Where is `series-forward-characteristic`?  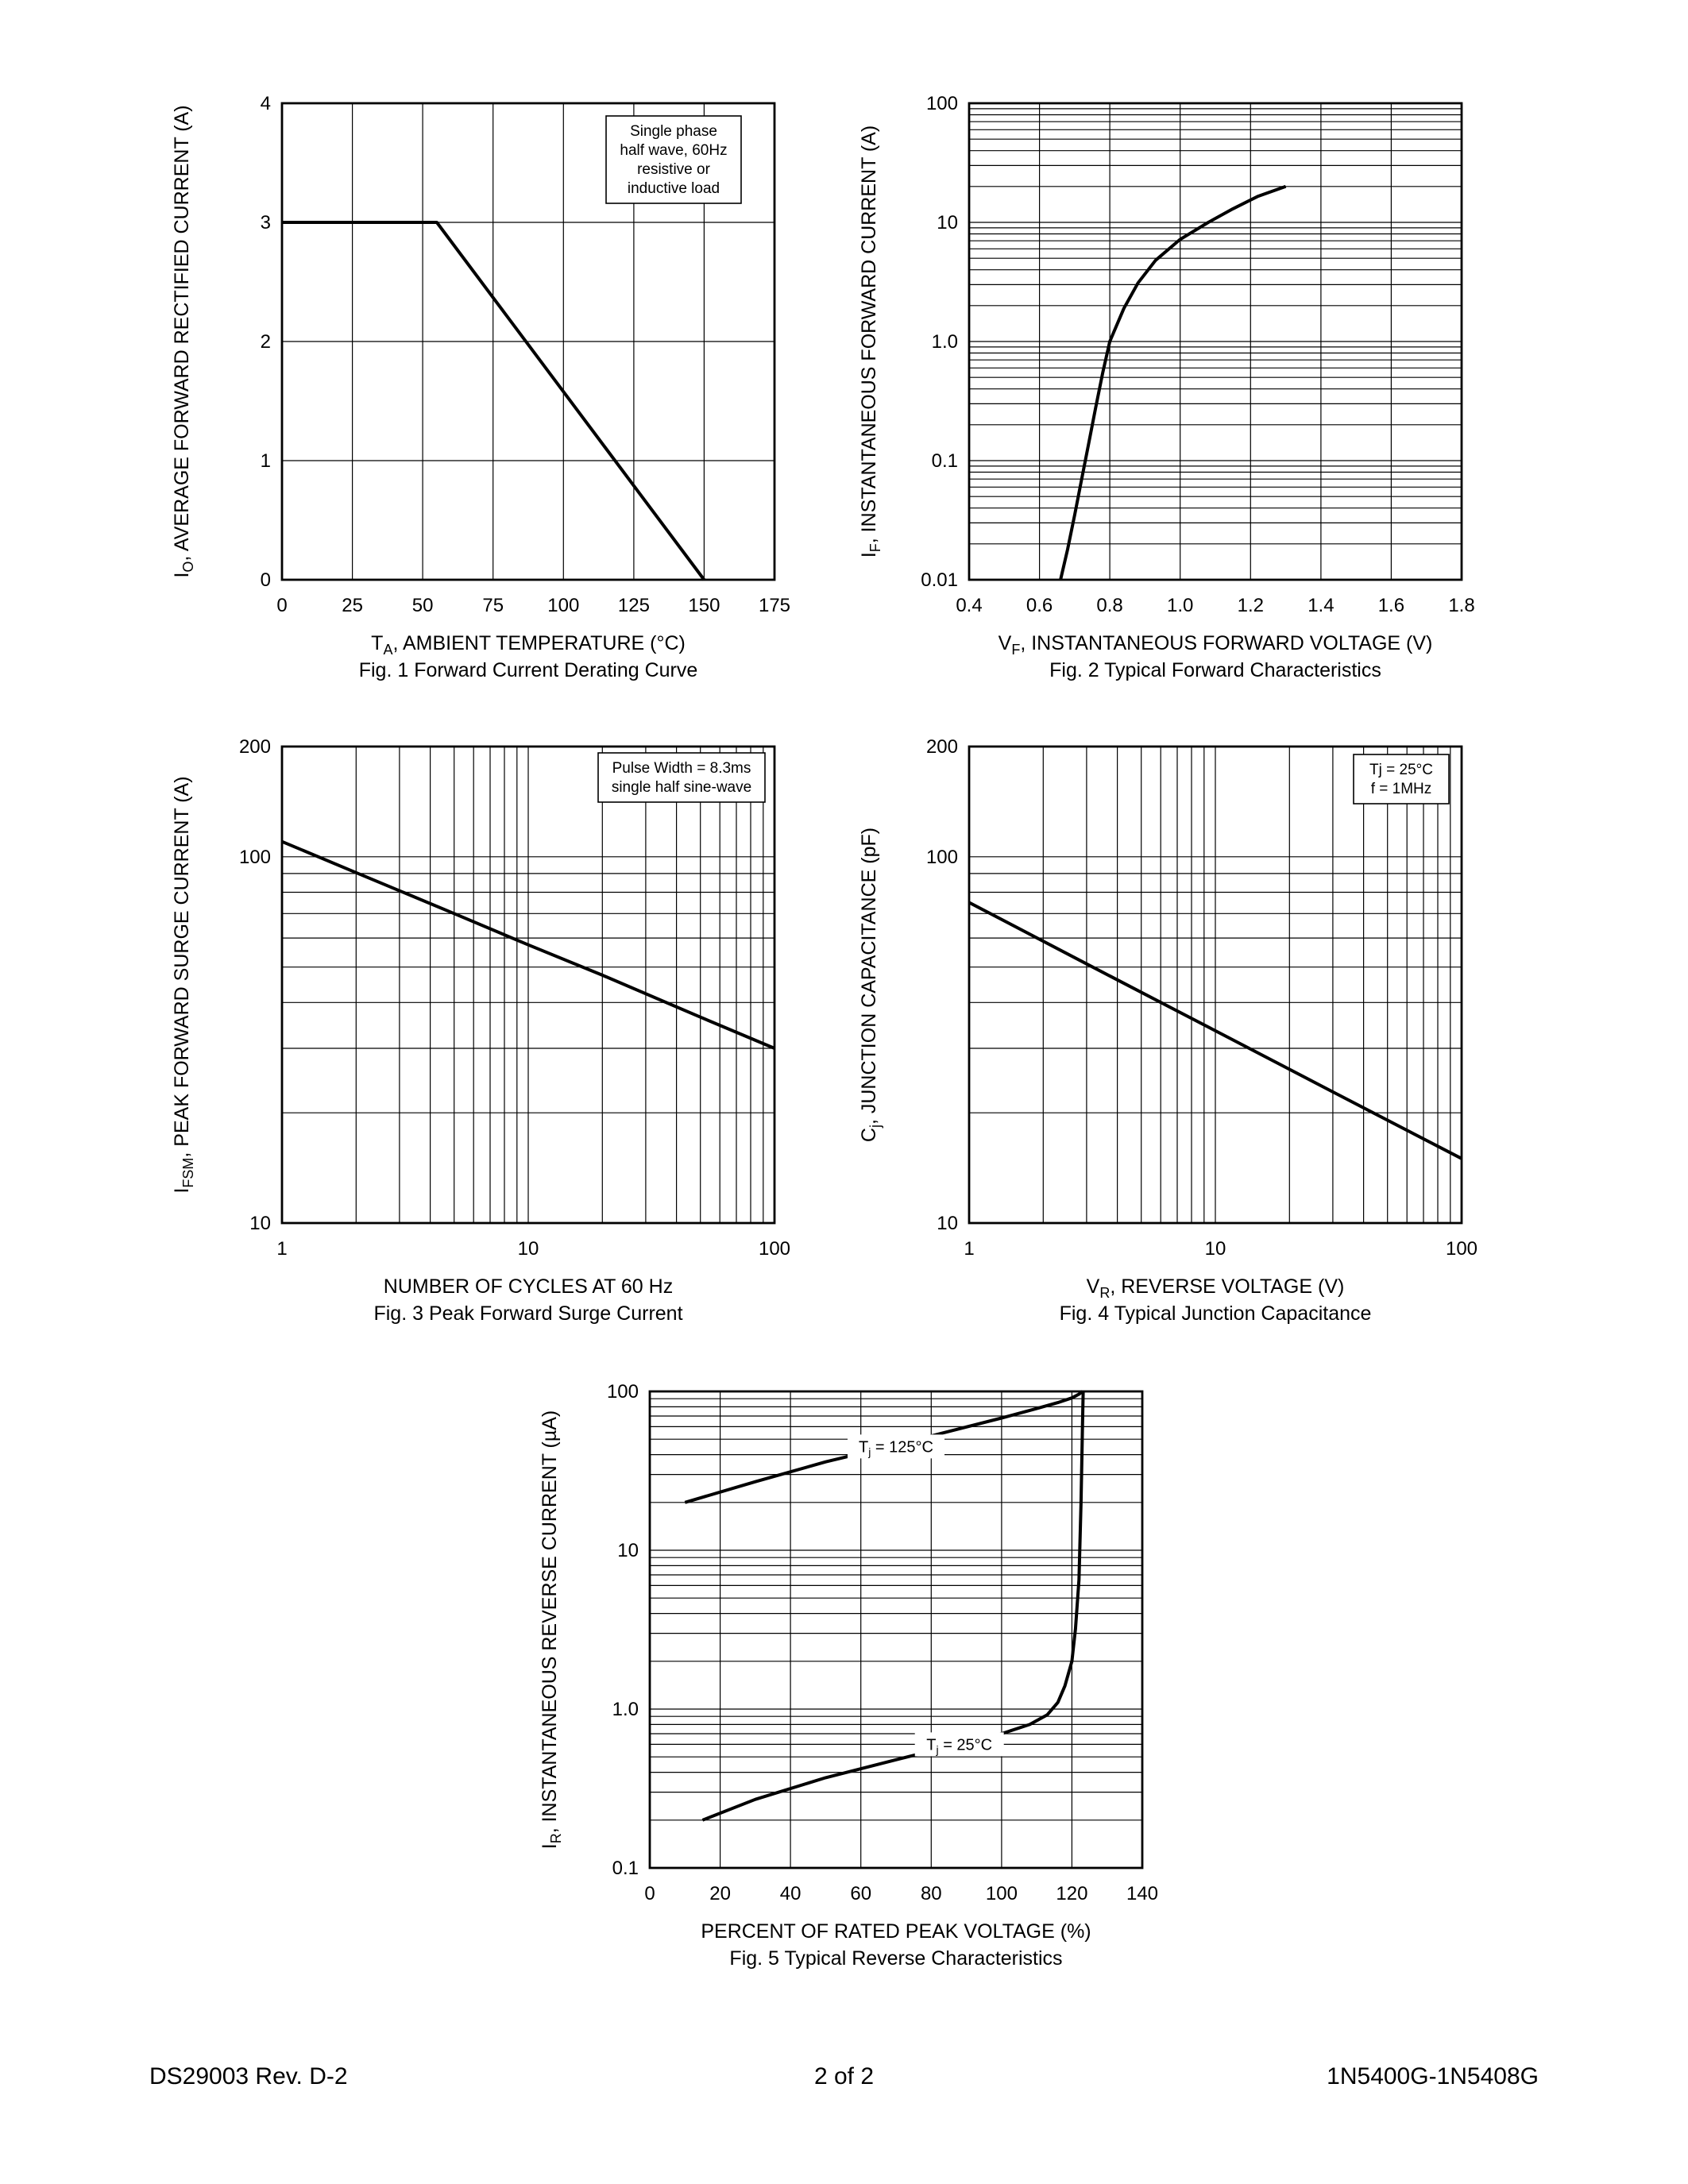 series-forward-characteristic is located at coordinates (1173, 382).